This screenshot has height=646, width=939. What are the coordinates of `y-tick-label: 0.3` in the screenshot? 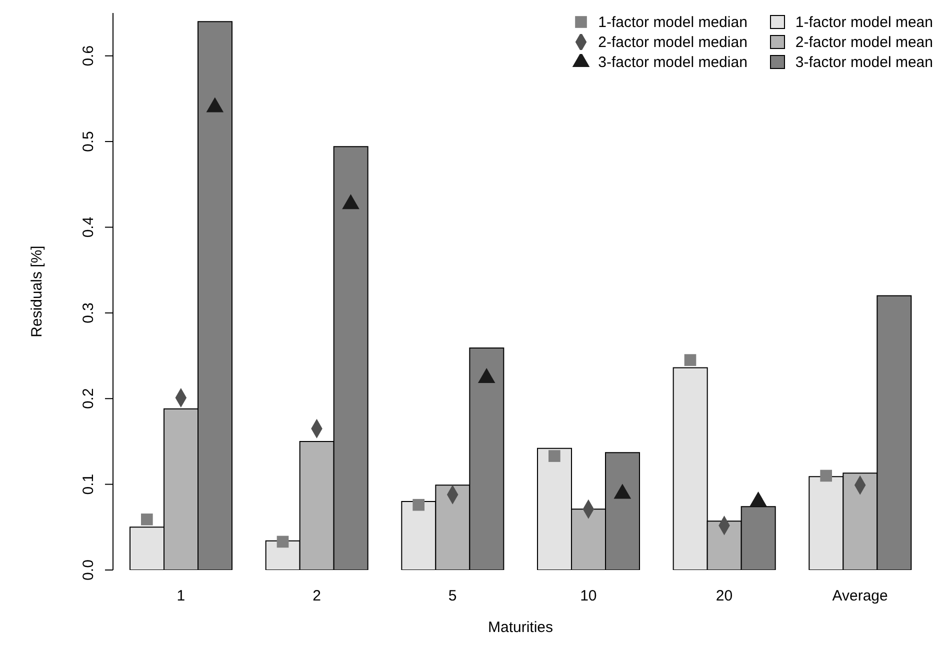 It's located at (88, 313).